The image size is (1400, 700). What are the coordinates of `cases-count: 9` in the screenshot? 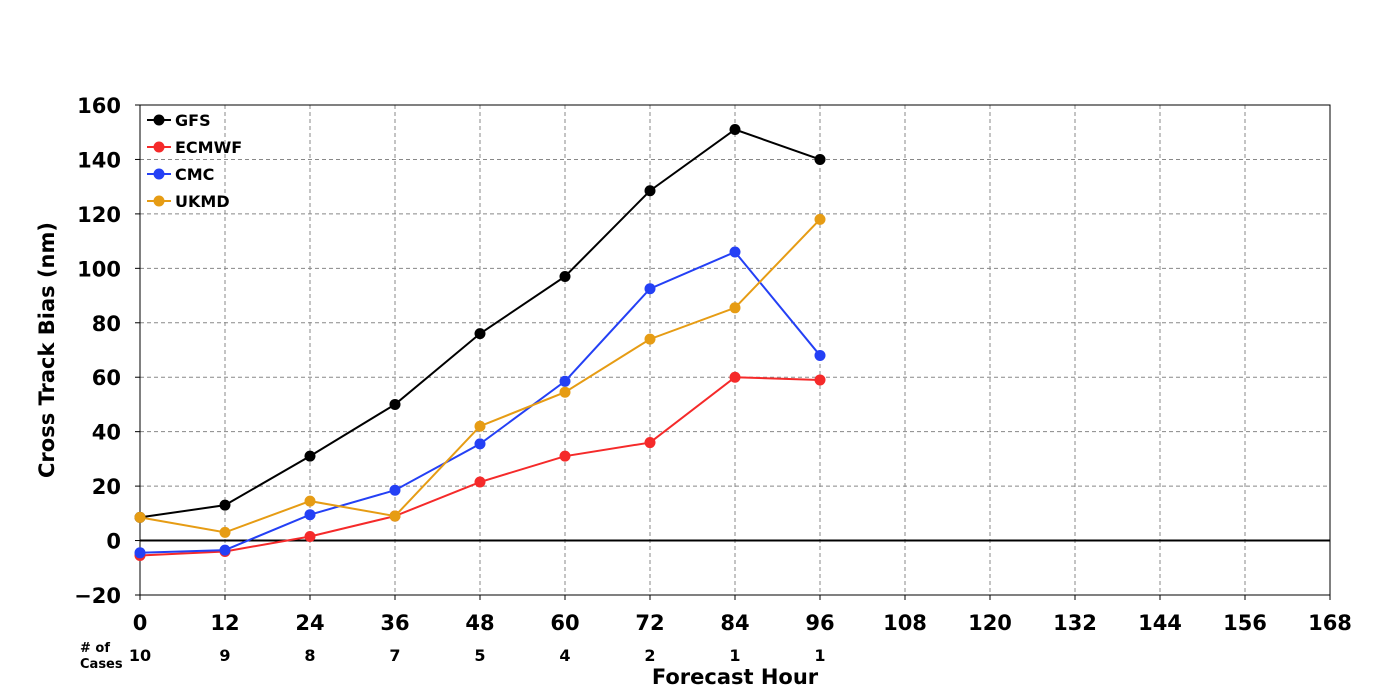 It's located at (224, 655).